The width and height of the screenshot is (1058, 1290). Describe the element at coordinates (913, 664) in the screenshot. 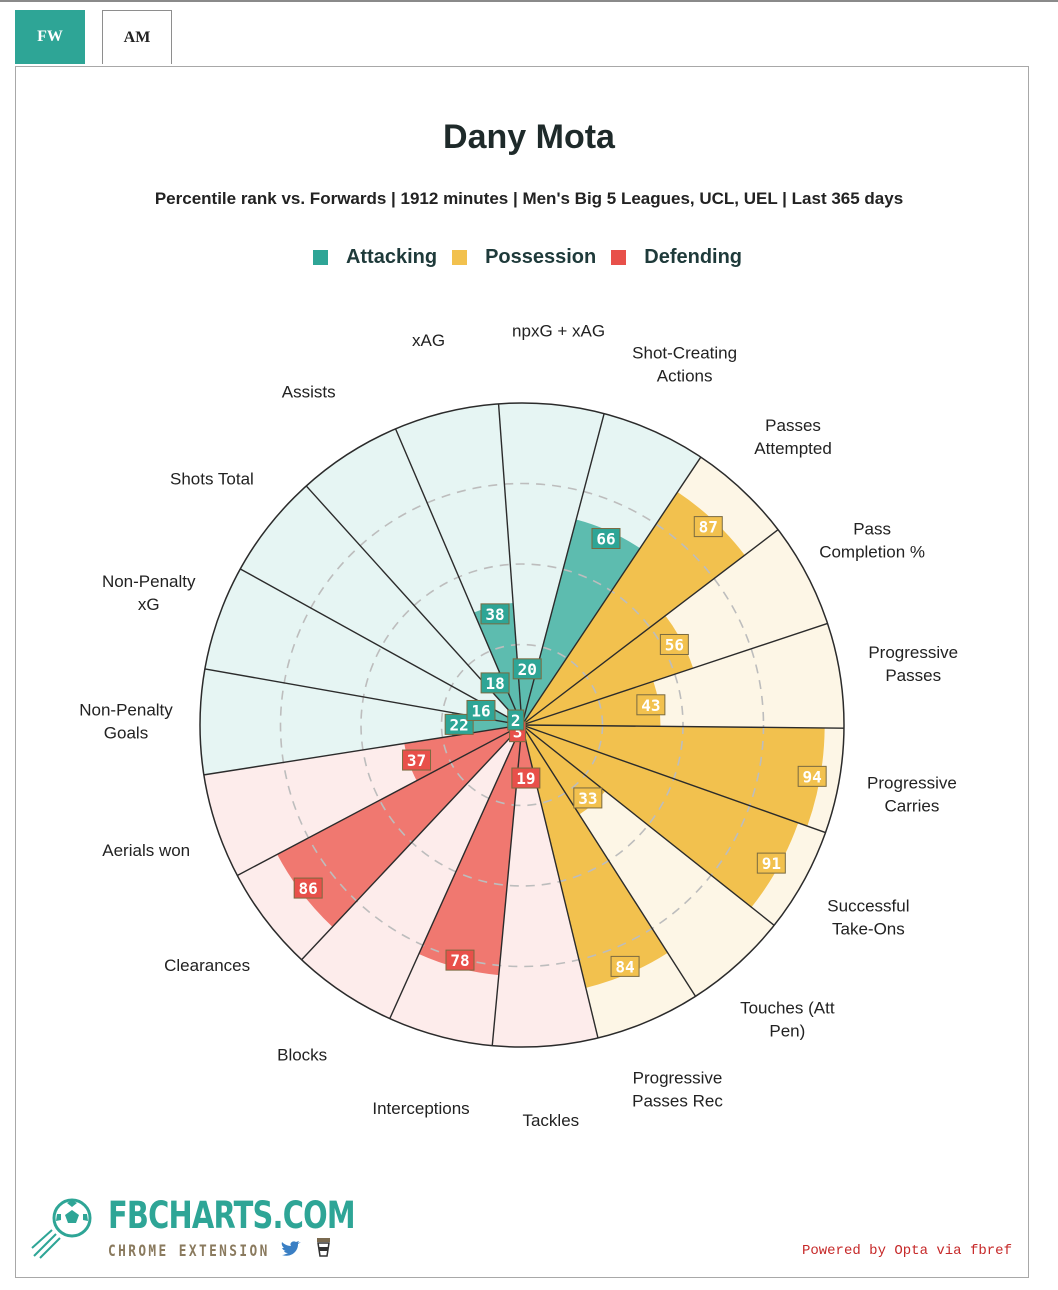

I see `stat-label: Progressive Passes` at that location.